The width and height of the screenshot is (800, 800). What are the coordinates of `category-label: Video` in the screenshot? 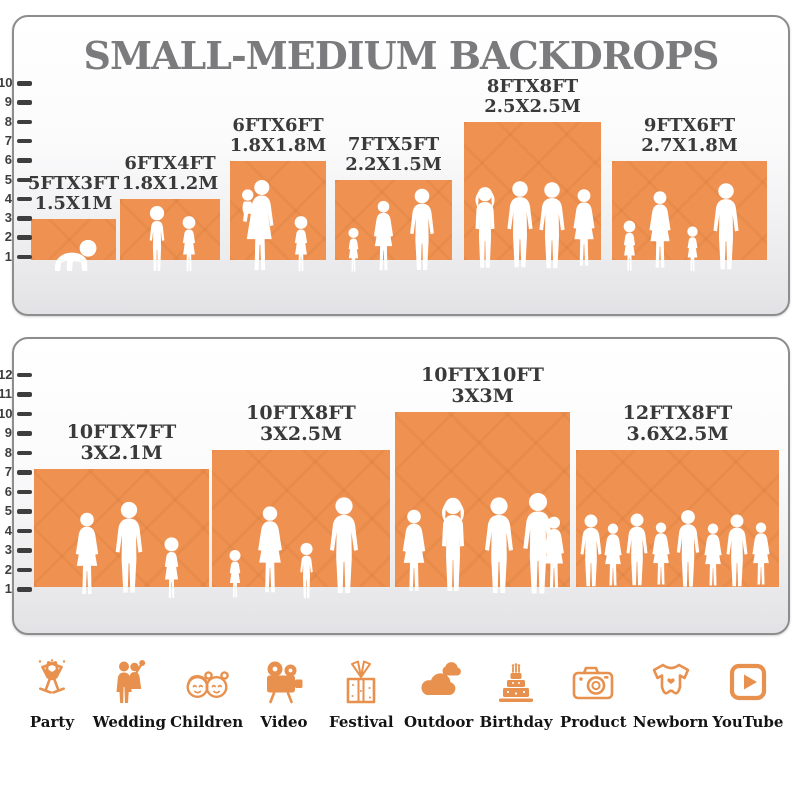 It's located at (284, 722).